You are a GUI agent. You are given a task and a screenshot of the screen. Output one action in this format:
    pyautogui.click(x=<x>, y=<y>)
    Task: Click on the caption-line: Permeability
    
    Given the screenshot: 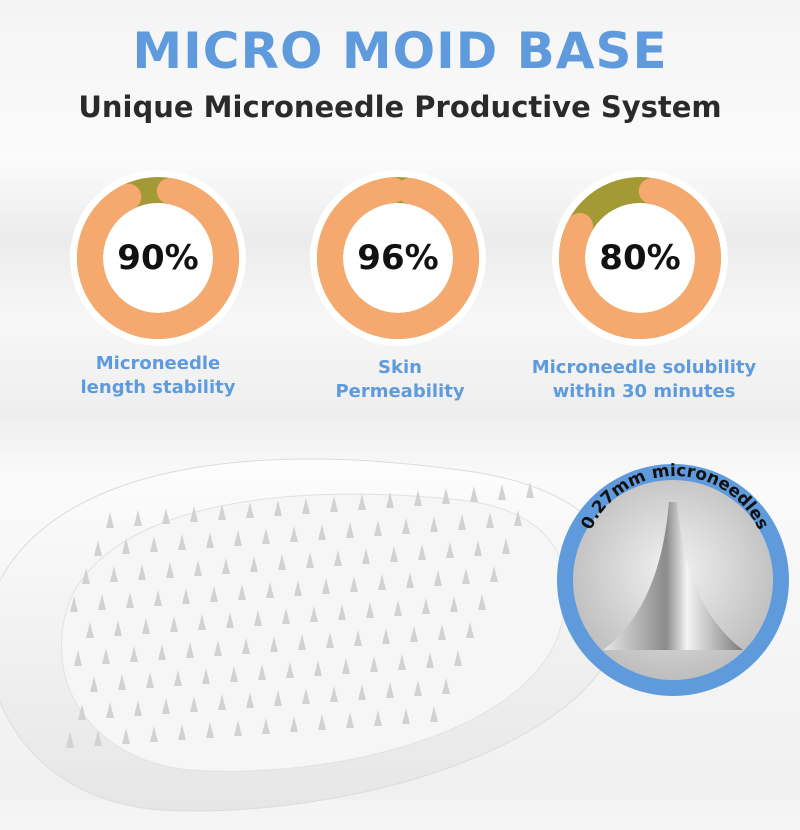 What is the action you would take?
    pyautogui.click(x=400, y=391)
    